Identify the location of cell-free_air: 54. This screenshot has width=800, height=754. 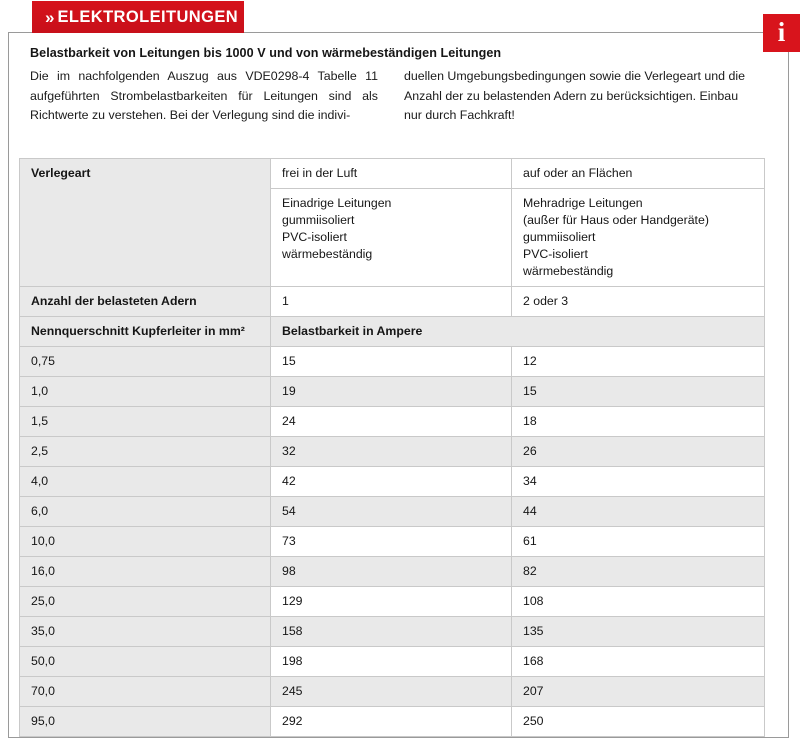
(391, 511).